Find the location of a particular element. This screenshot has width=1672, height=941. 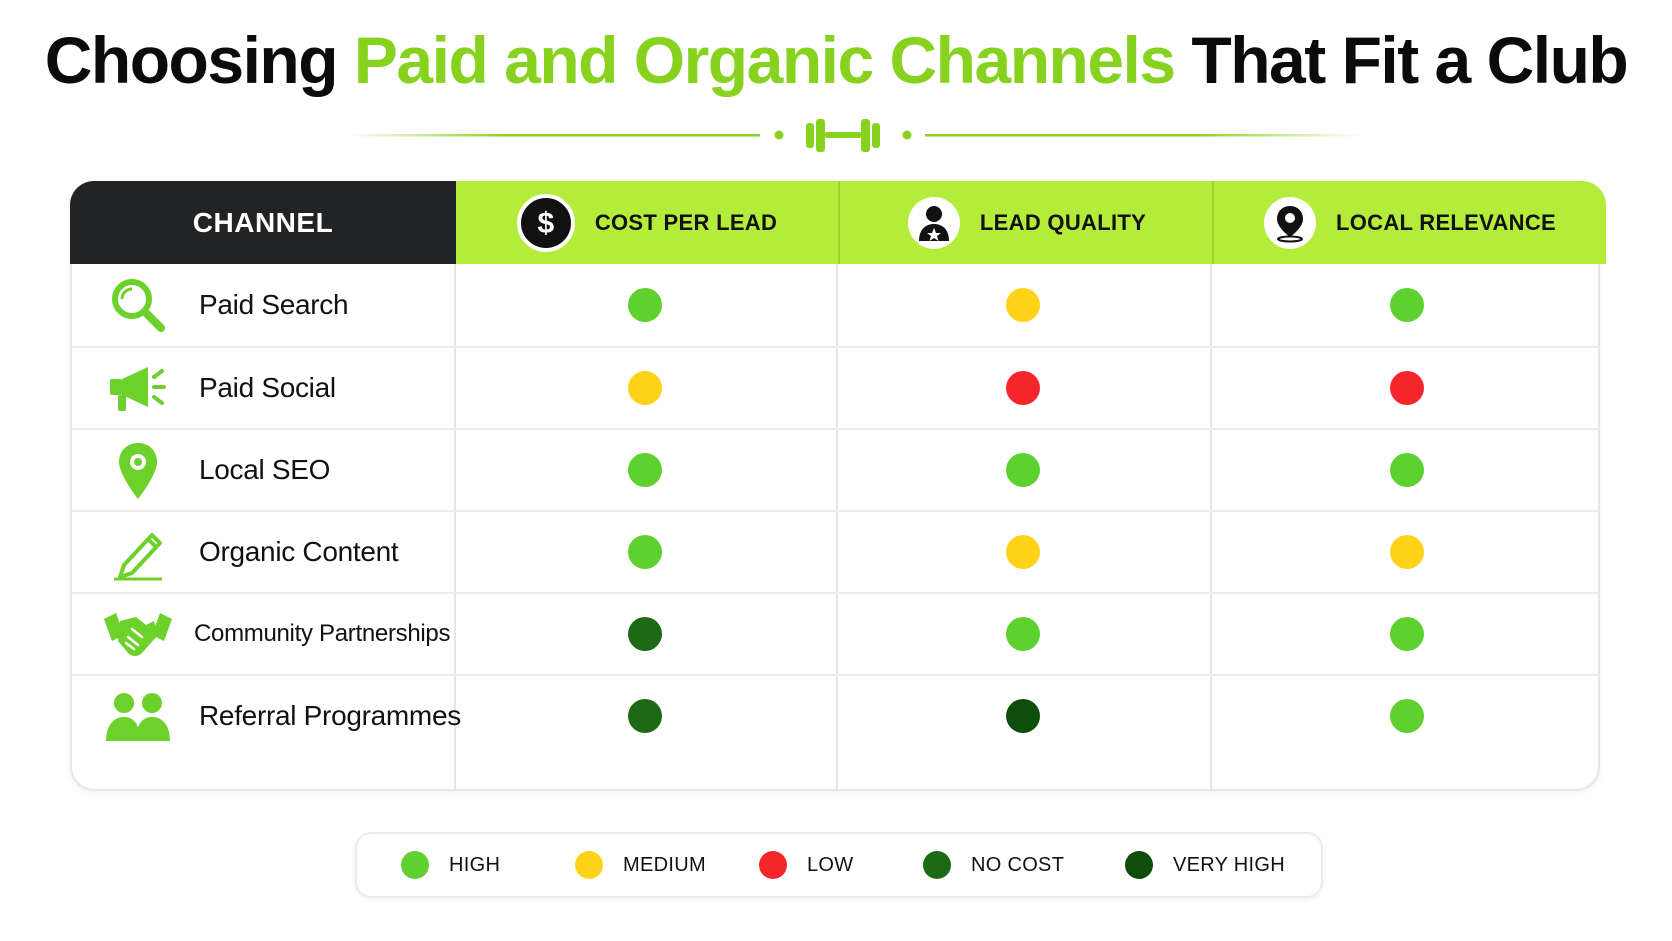

channel-label: Paid Search is located at coordinates (274, 304).